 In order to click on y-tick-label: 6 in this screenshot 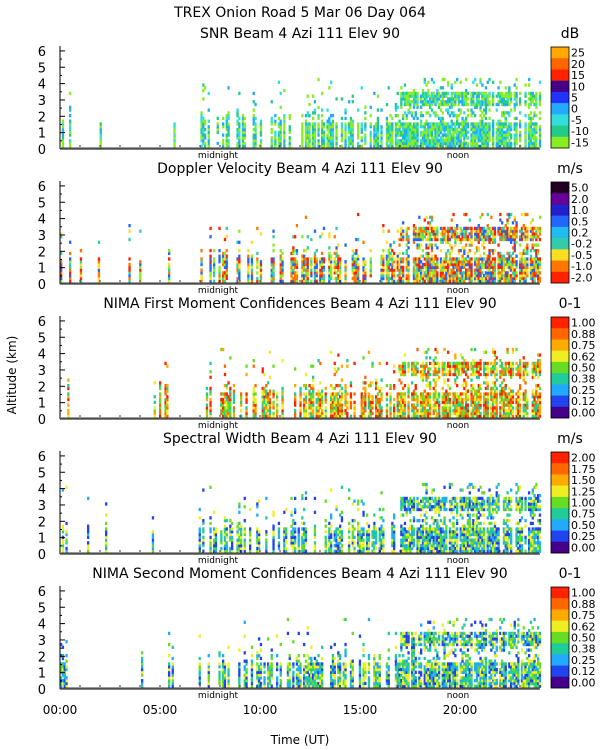, I will do `click(42, 52)`.